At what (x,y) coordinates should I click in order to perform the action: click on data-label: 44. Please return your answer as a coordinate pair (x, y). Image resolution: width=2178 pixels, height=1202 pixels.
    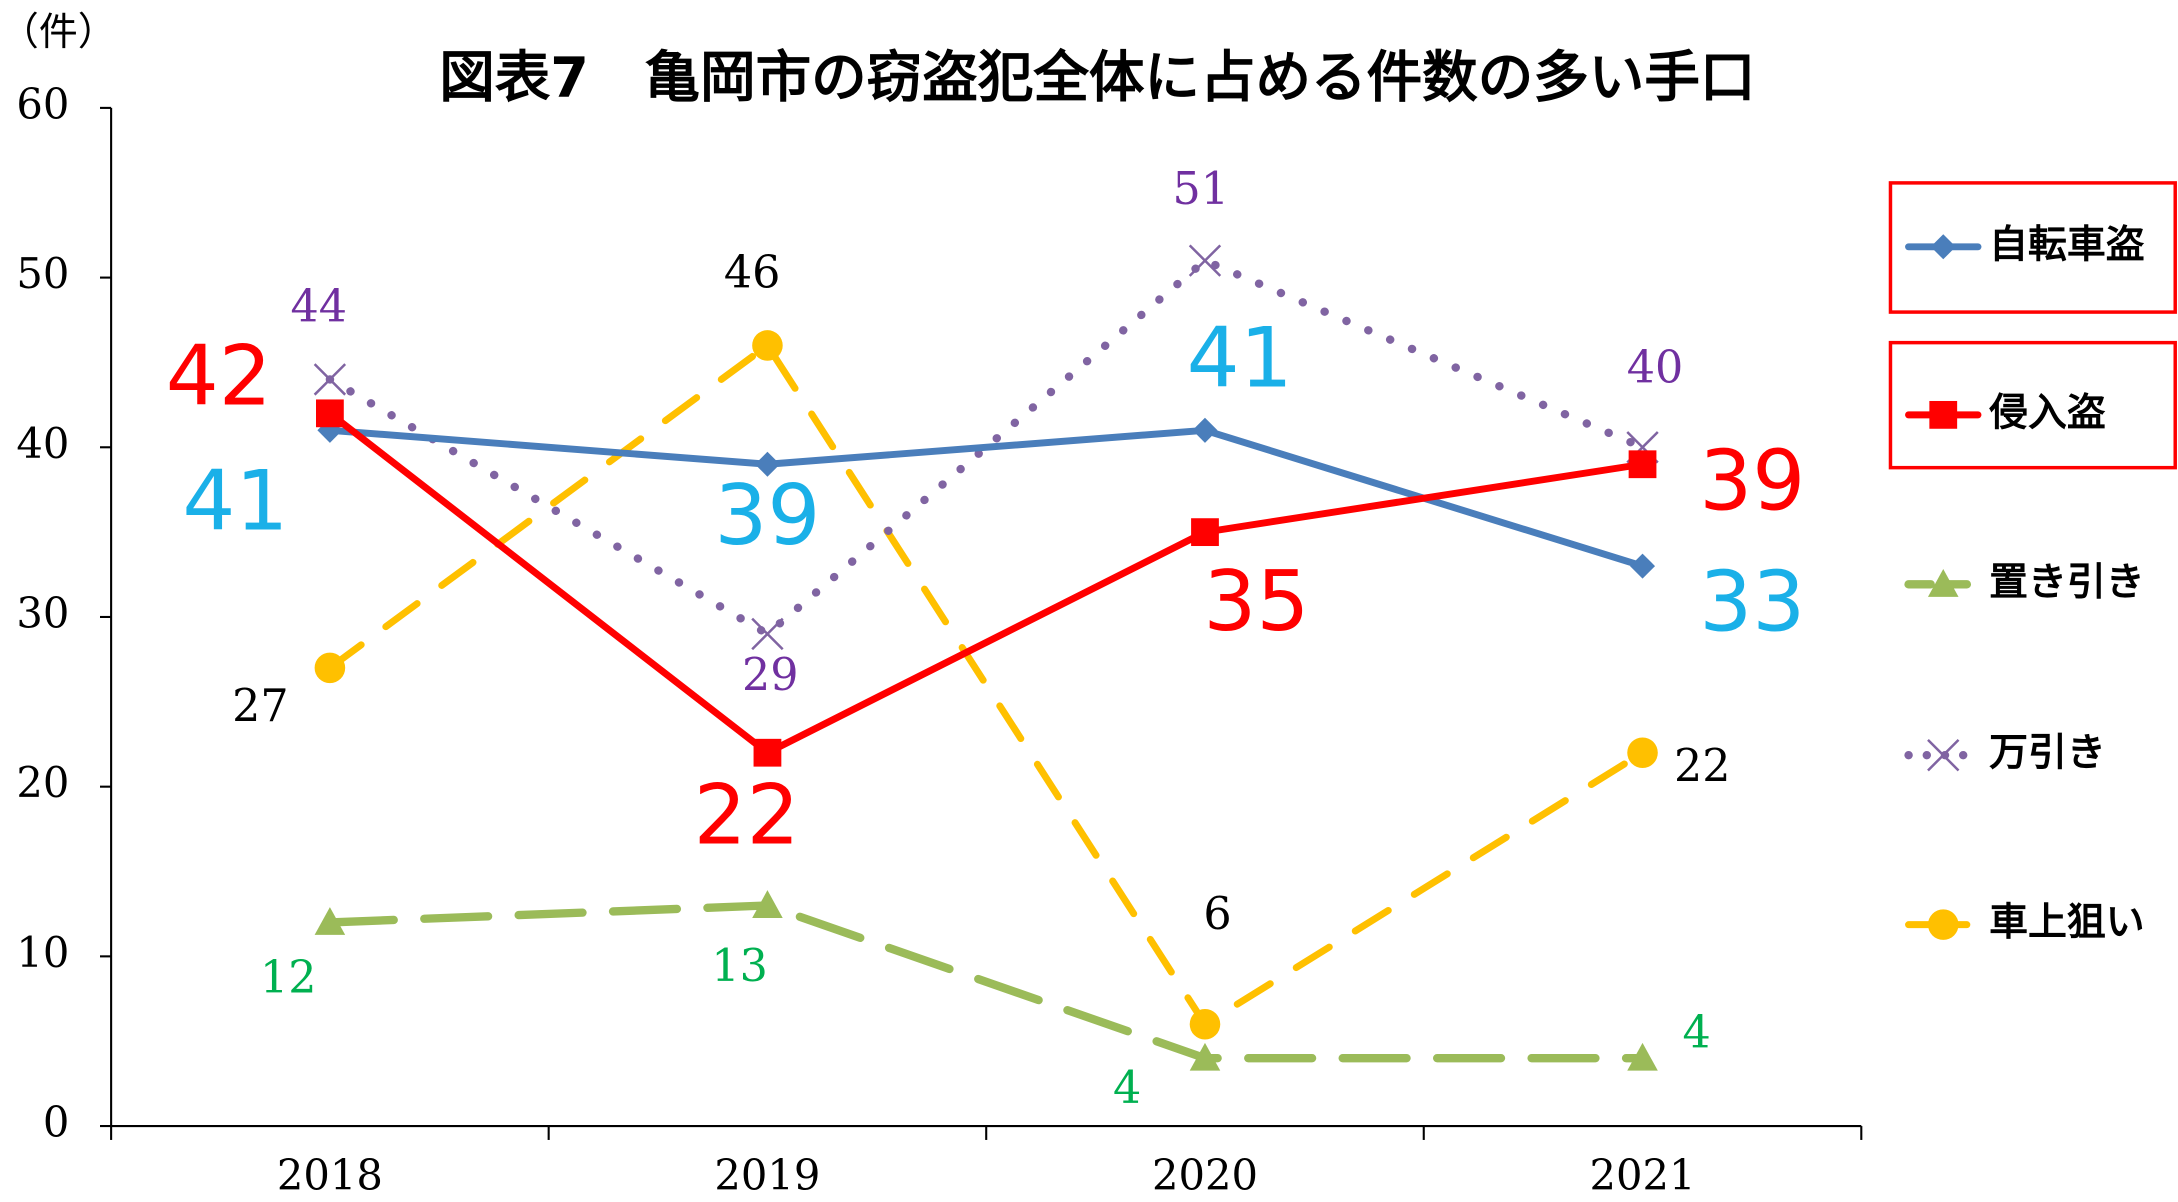
    Looking at the image, I should click on (319, 306).